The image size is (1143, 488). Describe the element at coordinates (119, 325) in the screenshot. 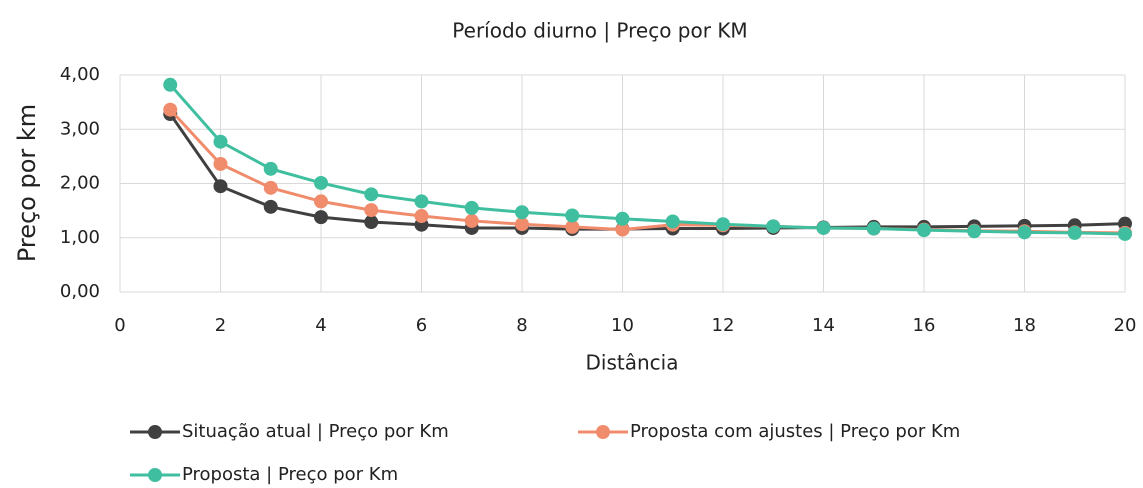

I see `x-tick-label: 0` at that location.